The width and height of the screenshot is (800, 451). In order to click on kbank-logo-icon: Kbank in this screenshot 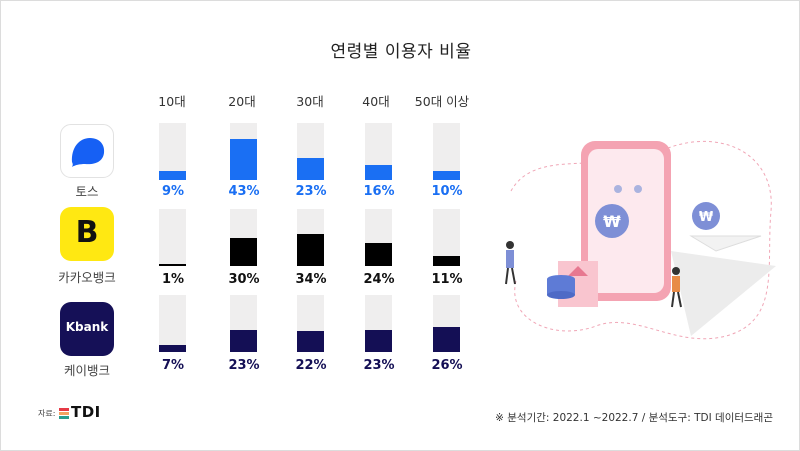, I will do `click(87, 329)`.